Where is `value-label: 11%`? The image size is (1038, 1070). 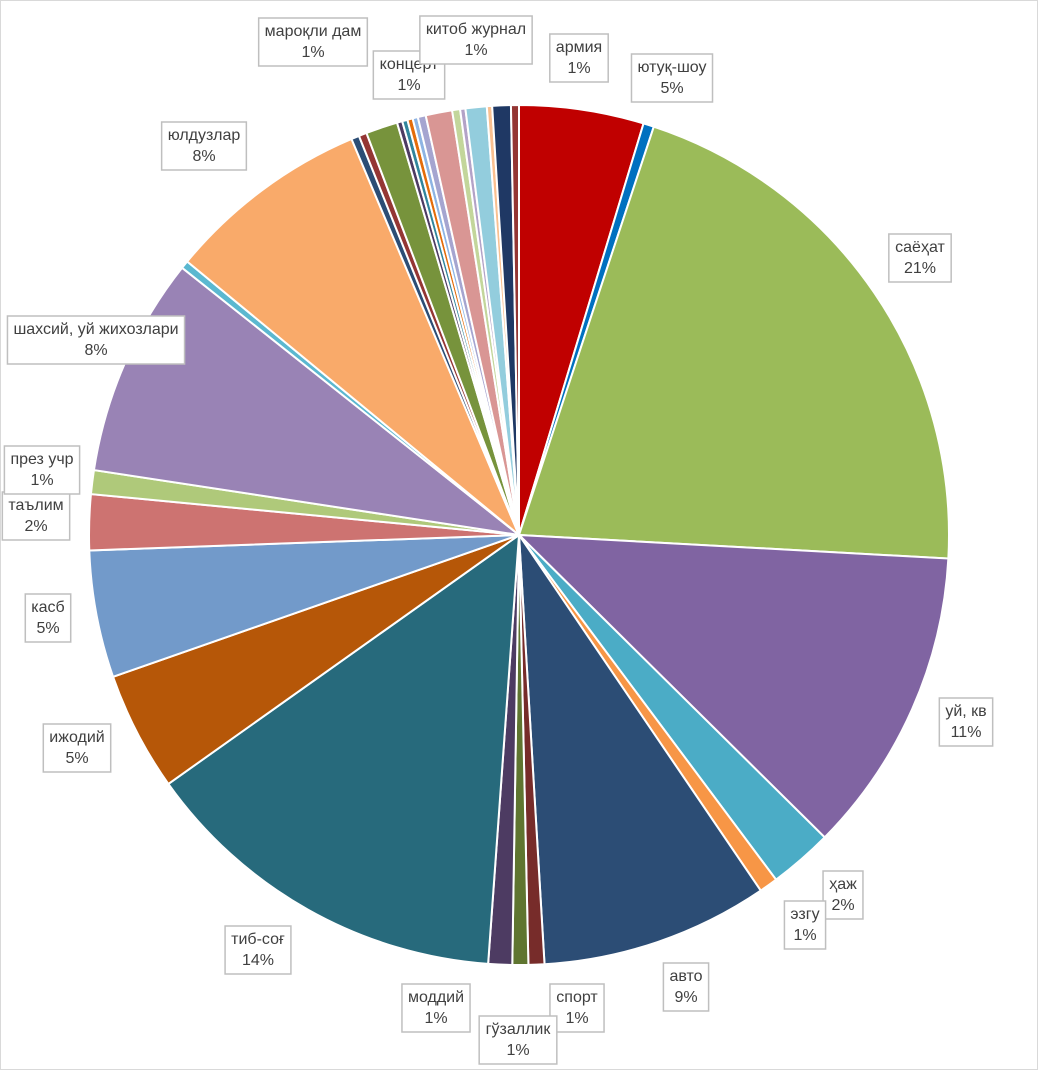
value-label: 11% is located at coordinates (966, 732).